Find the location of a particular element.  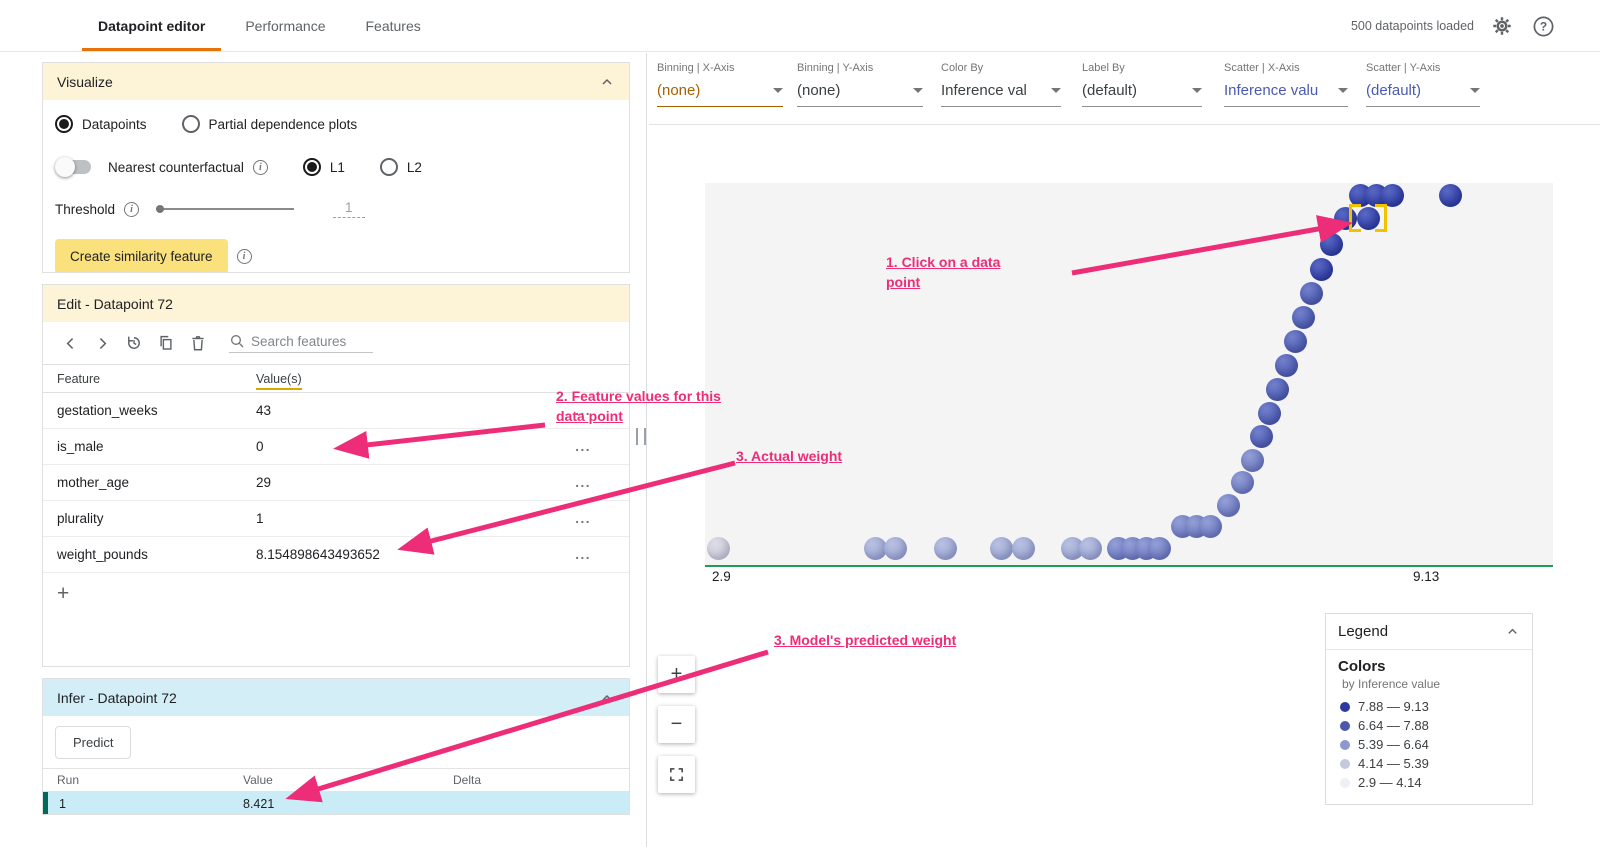

feature-name: weight_pounds is located at coordinates (102, 554).